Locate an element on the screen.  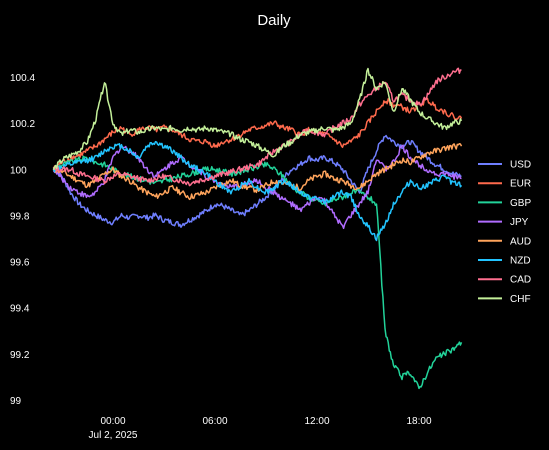
legend-label: AUD is located at coordinates (520, 241).